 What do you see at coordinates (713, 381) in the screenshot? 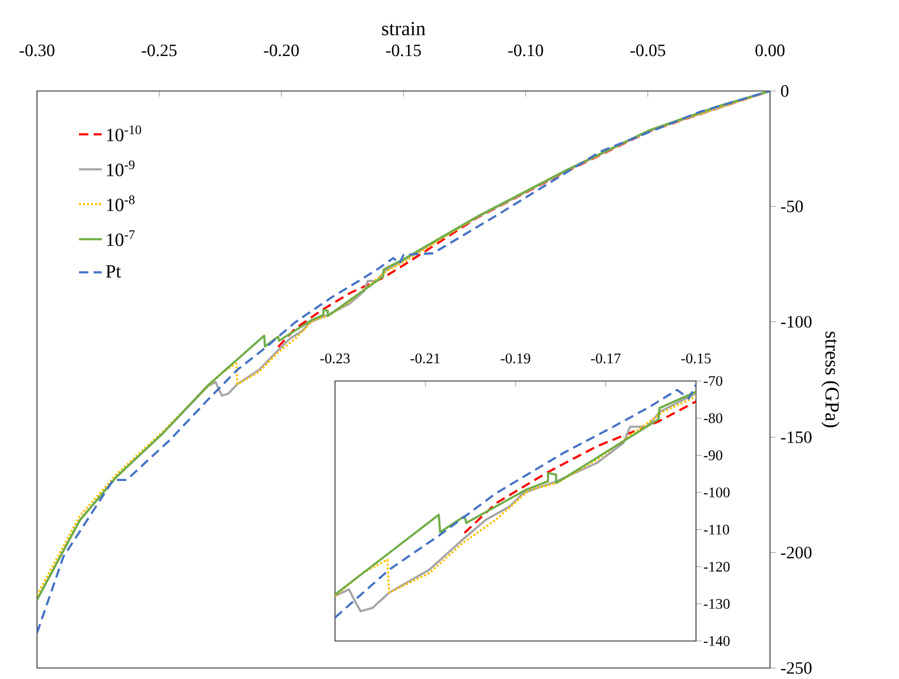
I see `y-tick-label: -70` at bounding box center [713, 381].